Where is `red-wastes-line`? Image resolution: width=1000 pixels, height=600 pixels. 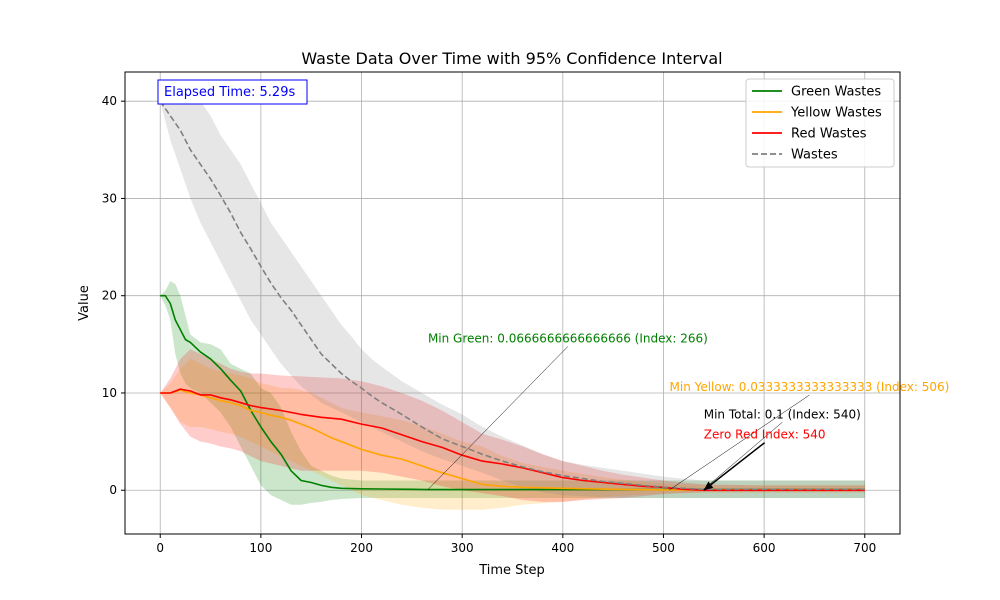
red-wastes-line is located at coordinates (512, 440).